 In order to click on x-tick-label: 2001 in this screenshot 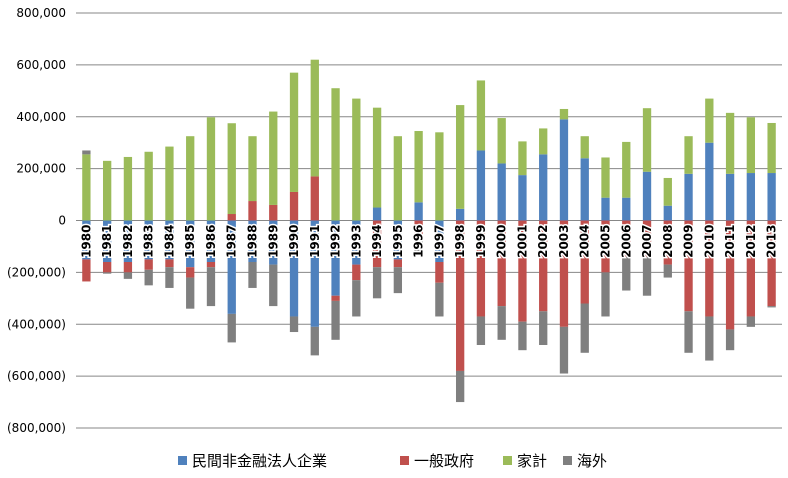, I will do `click(522, 241)`.